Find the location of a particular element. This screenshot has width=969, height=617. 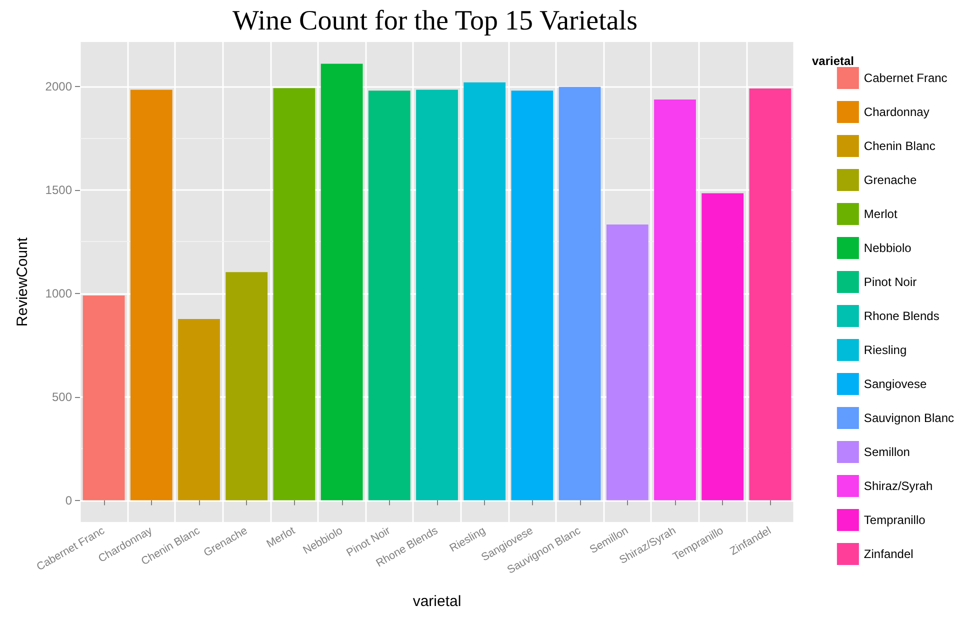

chart-title: Wine Count for the Top 15 Varietals is located at coordinates (435, 21).